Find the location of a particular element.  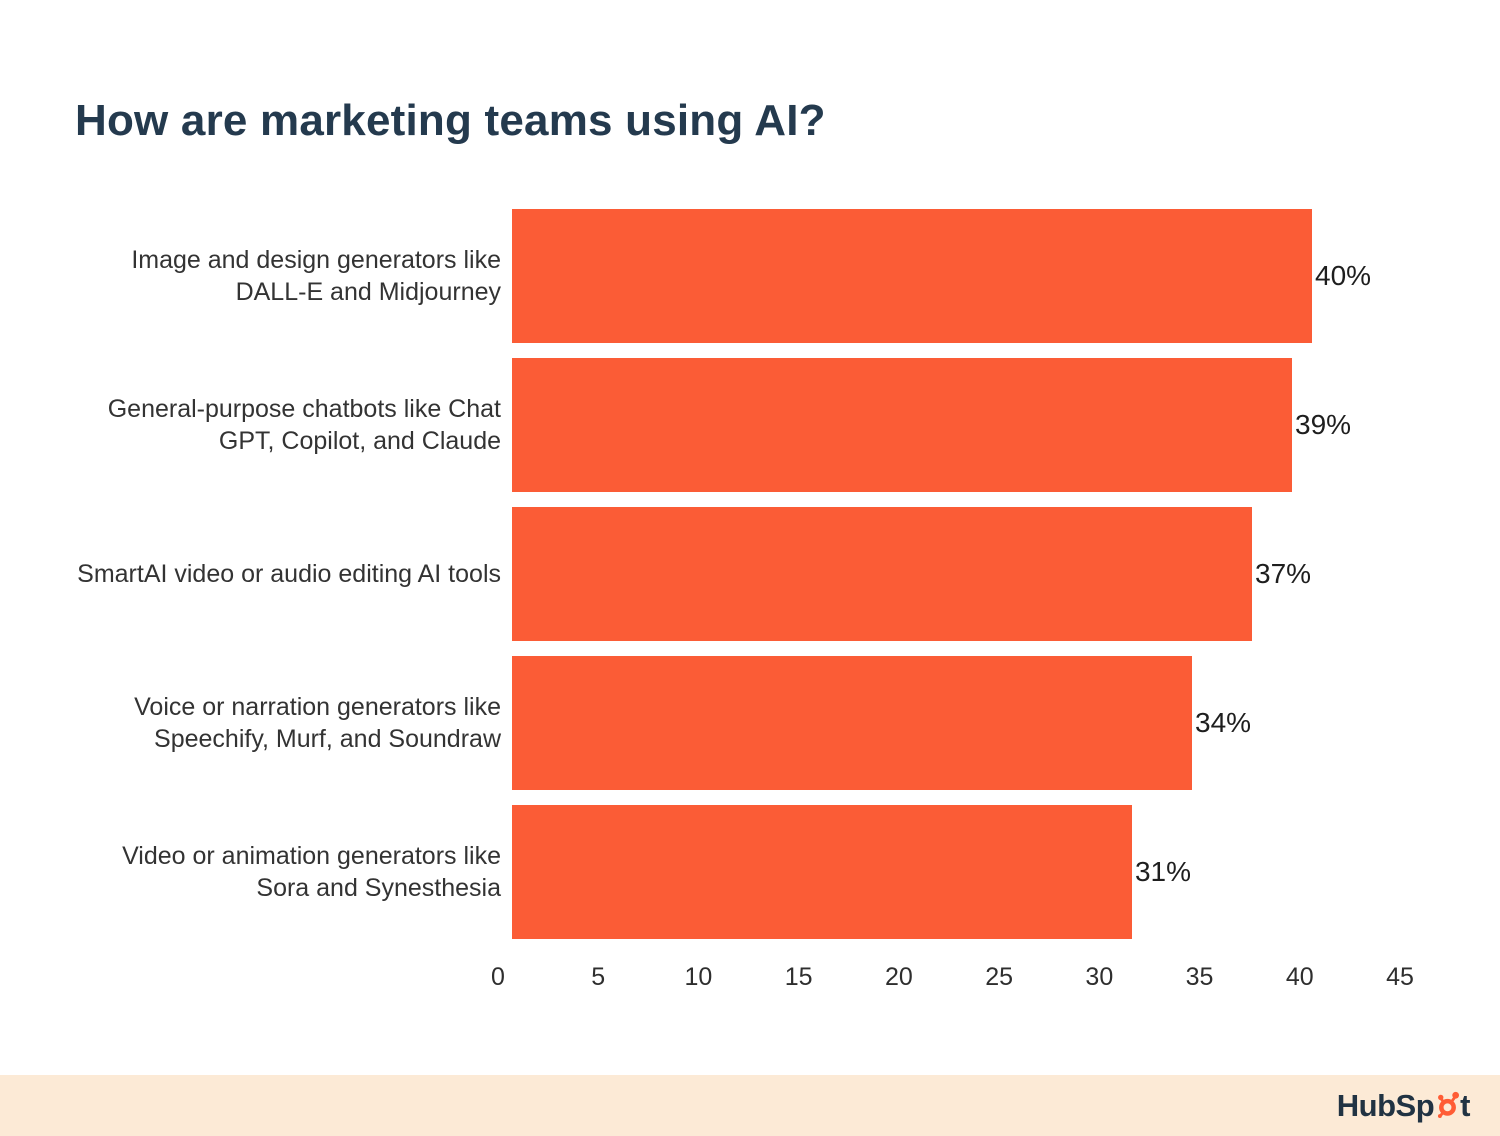

x-tick: 25 is located at coordinates (999, 977).